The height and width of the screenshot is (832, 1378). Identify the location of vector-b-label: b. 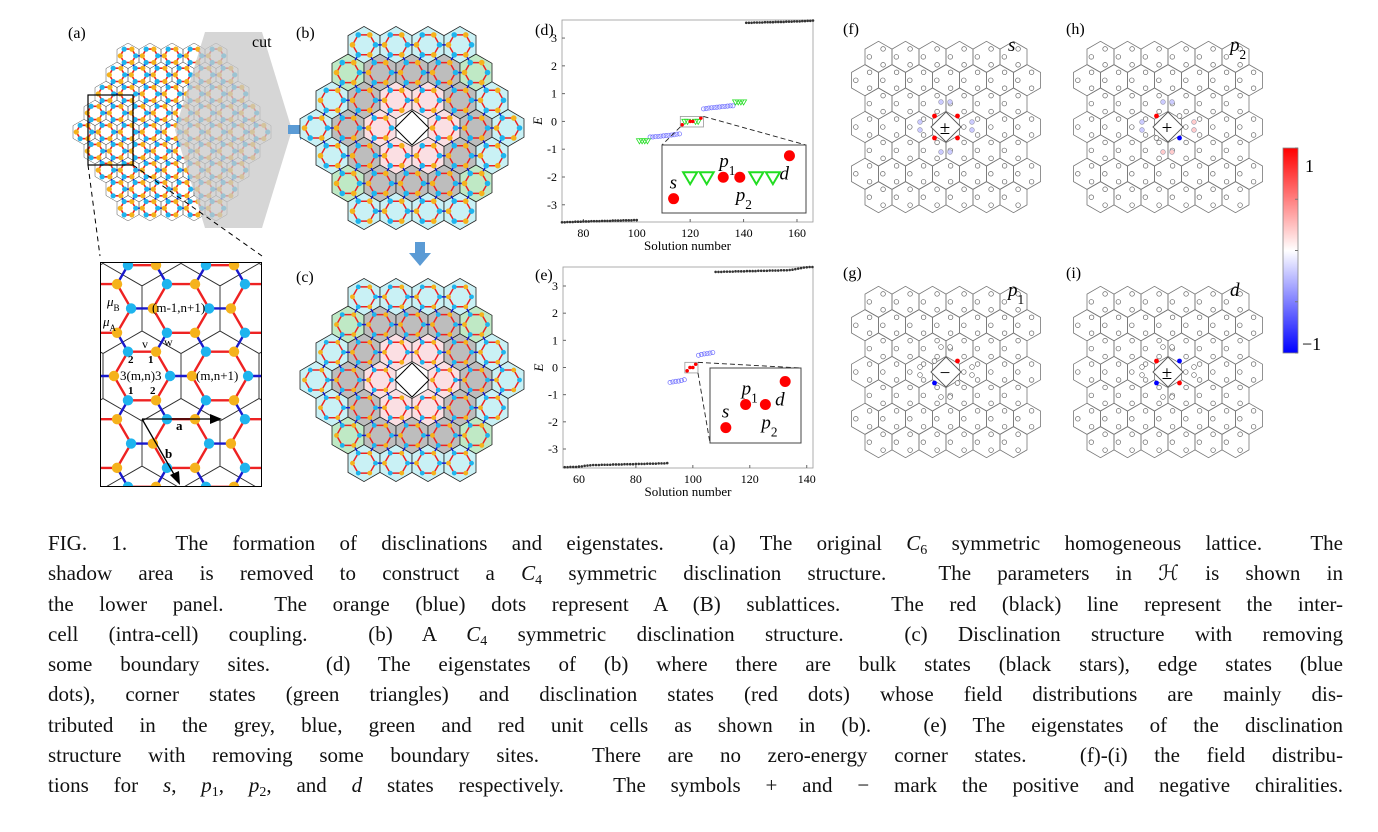
(168, 453).